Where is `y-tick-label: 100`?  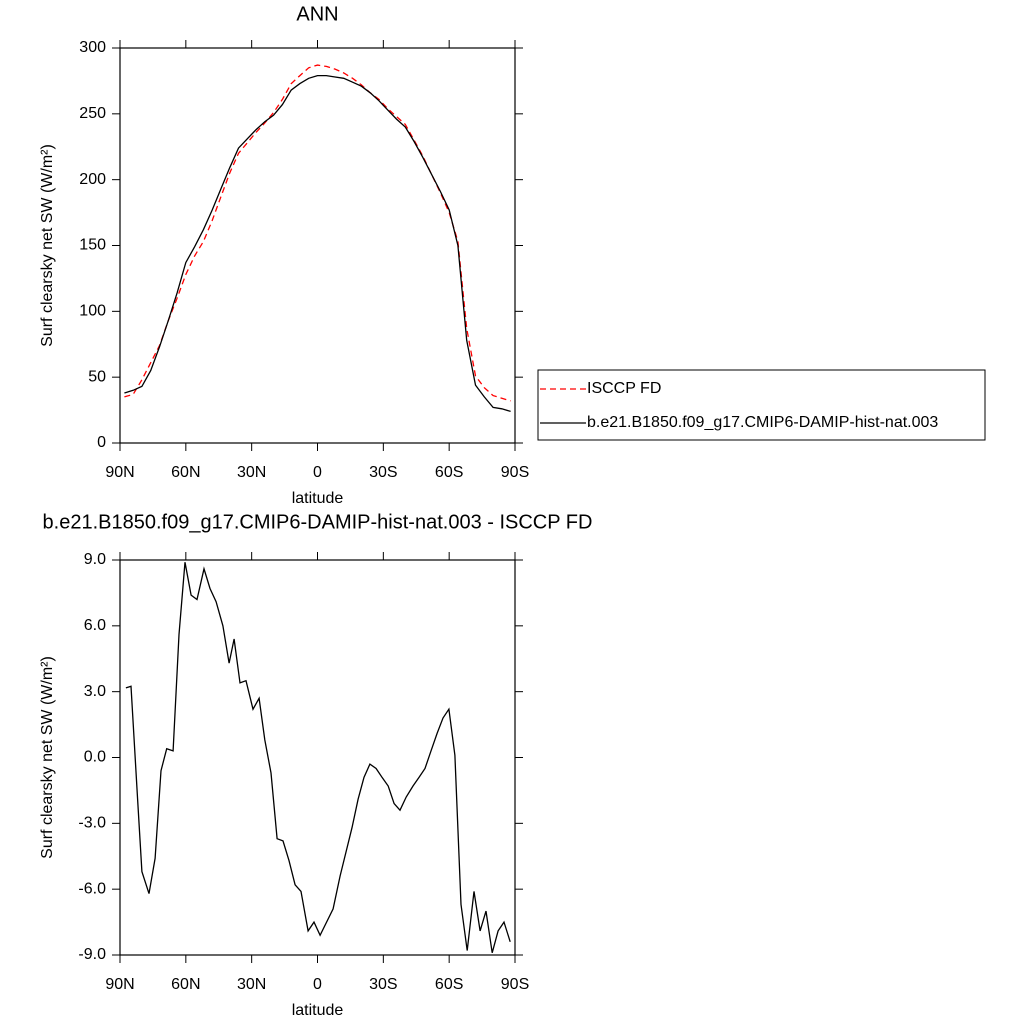
y-tick-label: 100 is located at coordinates (92, 311).